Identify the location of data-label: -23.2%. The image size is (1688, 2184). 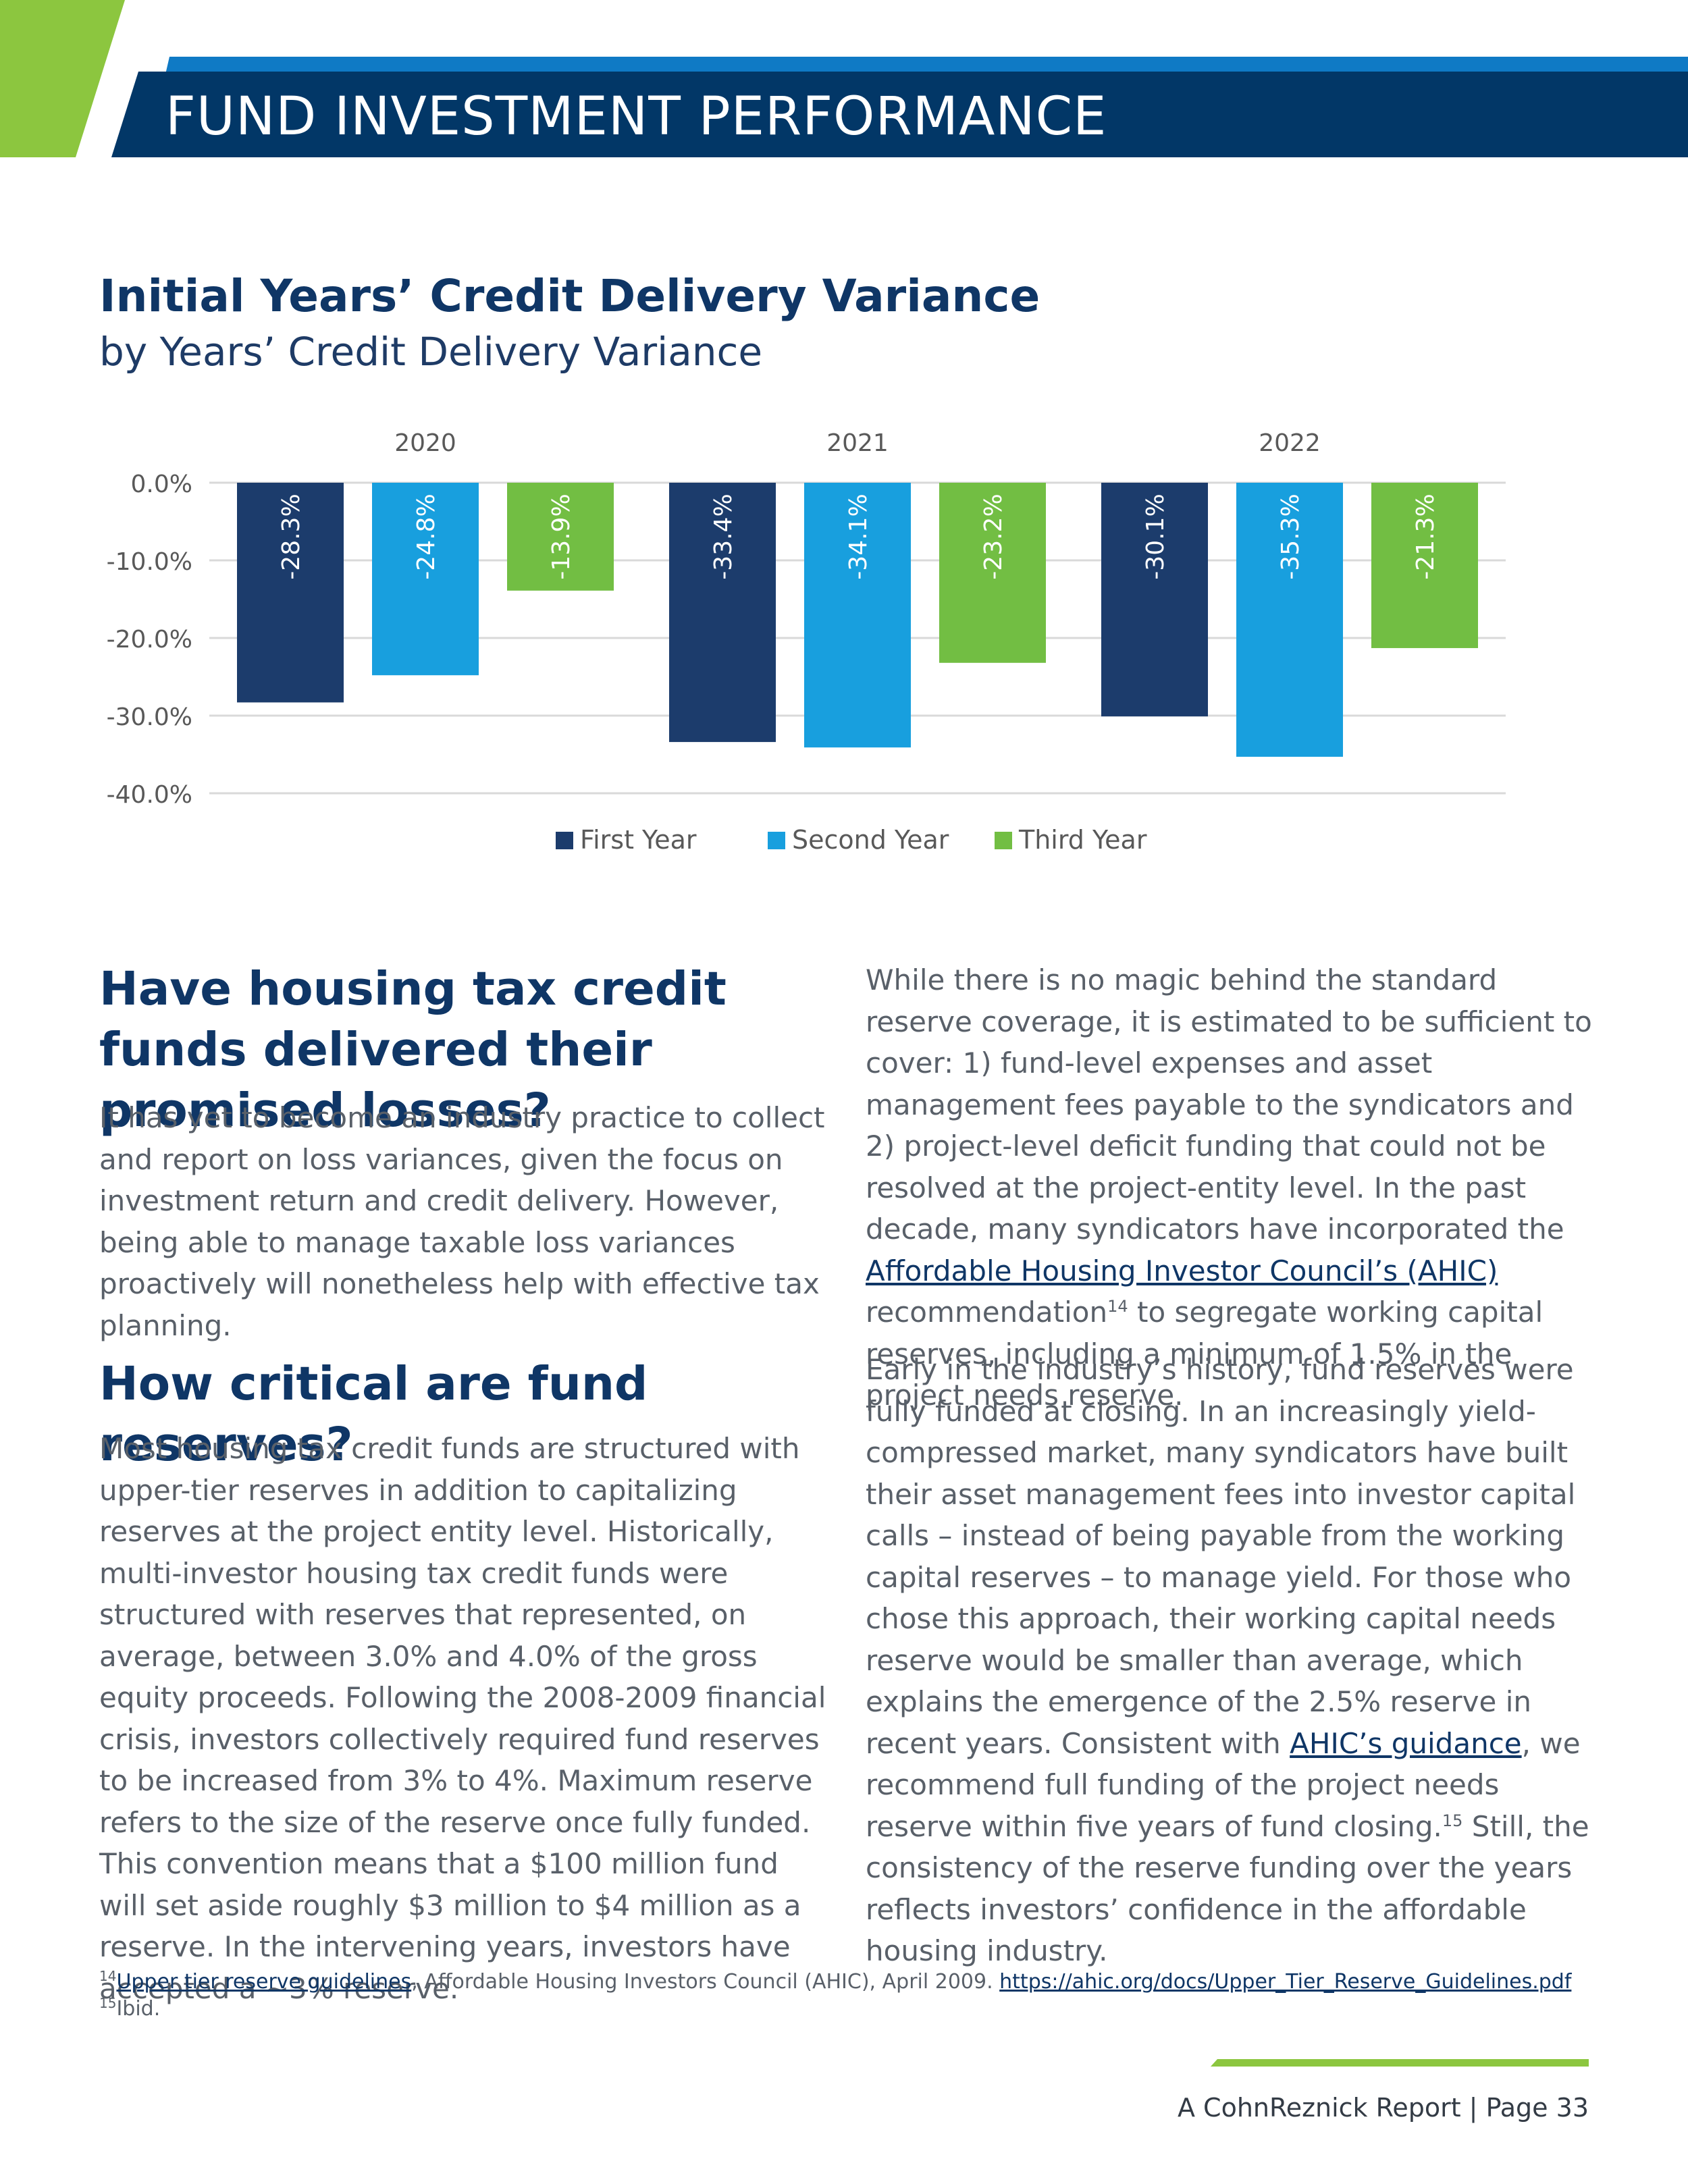
(994, 536).